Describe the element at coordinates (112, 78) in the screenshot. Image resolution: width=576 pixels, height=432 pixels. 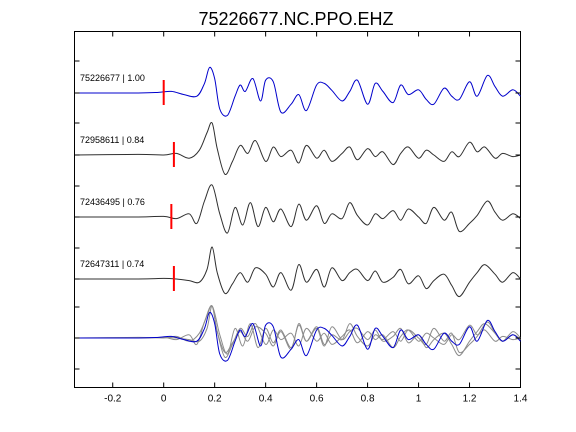
I see `trace-label-1: 75226677 | 1.00` at that location.